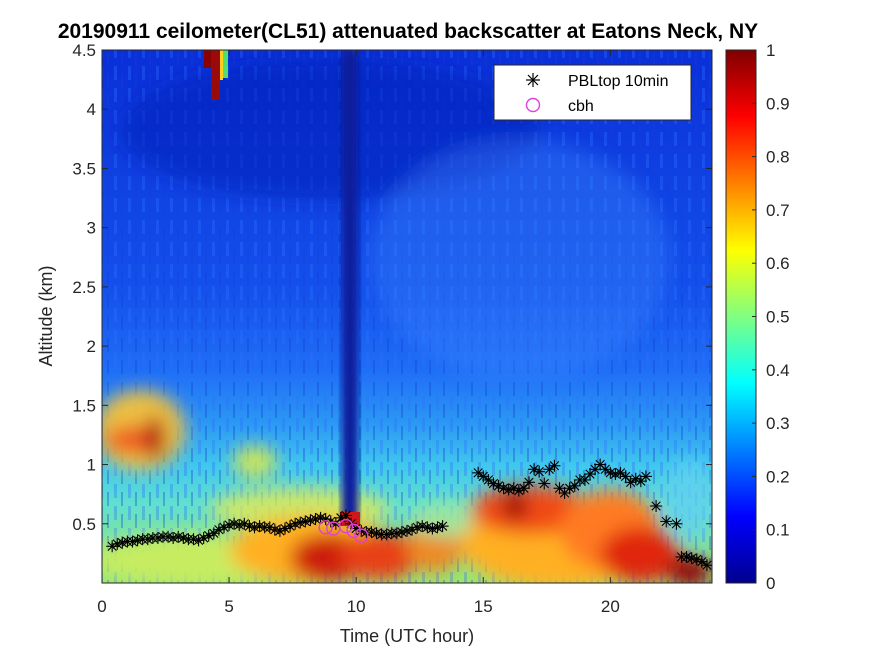 The width and height of the screenshot is (875, 656). Describe the element at coordinates (778, 103) in the screenshot. I see `colorbar-tick-label: 0.9` at that location.